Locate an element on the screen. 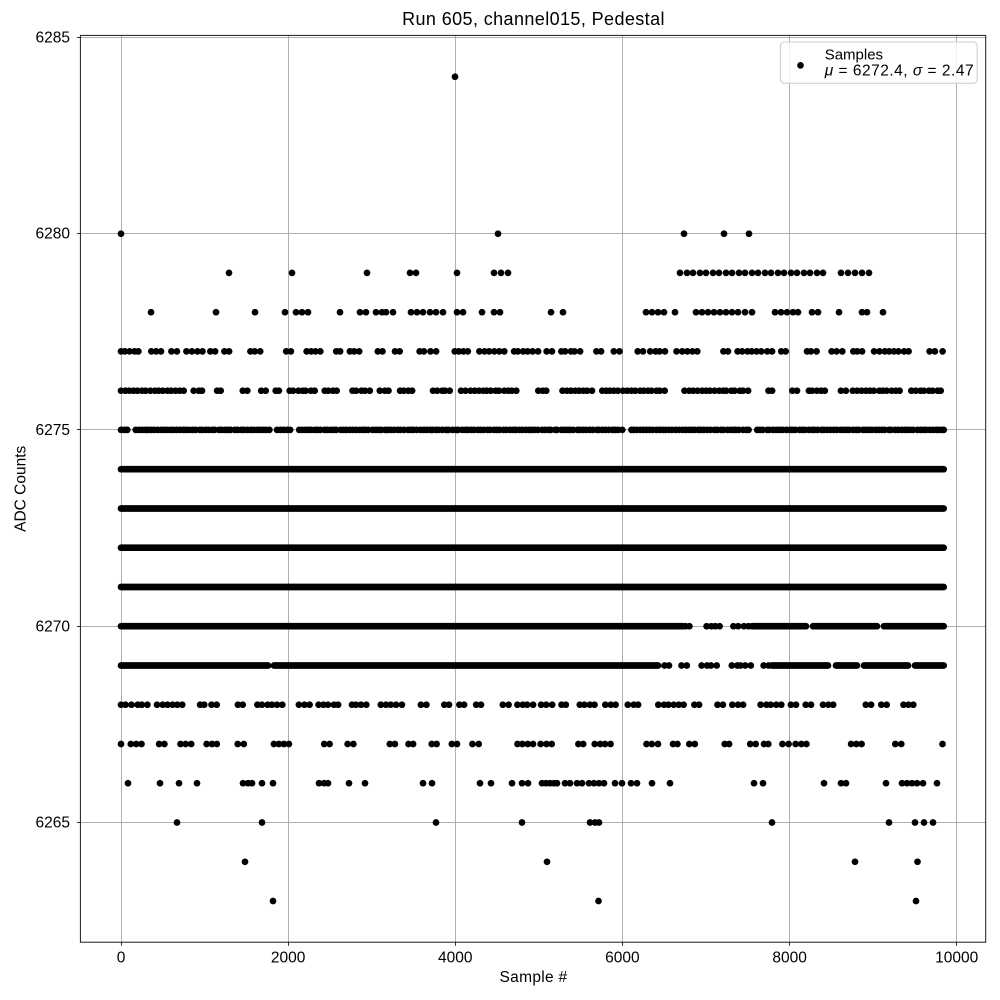 Image resolution: width=1000 pixels, height=1000 pixels. svg-text: Sample # is located at coordinates (534, 977).